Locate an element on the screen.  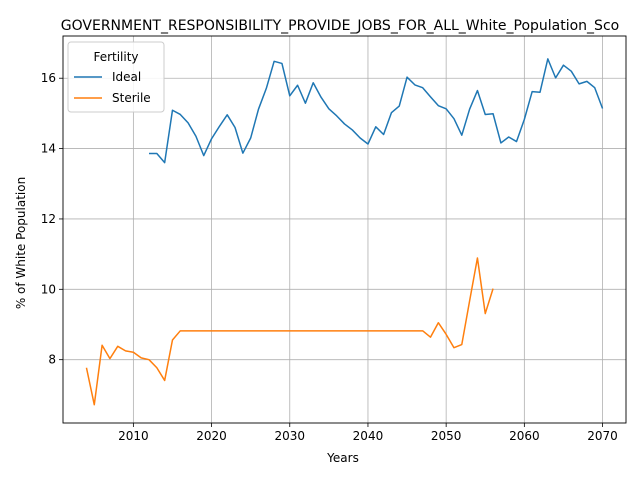
x-axis-ticks: 2010 2020 2030 2040 2050 2060 2070 is located at coordinates (368, 433).